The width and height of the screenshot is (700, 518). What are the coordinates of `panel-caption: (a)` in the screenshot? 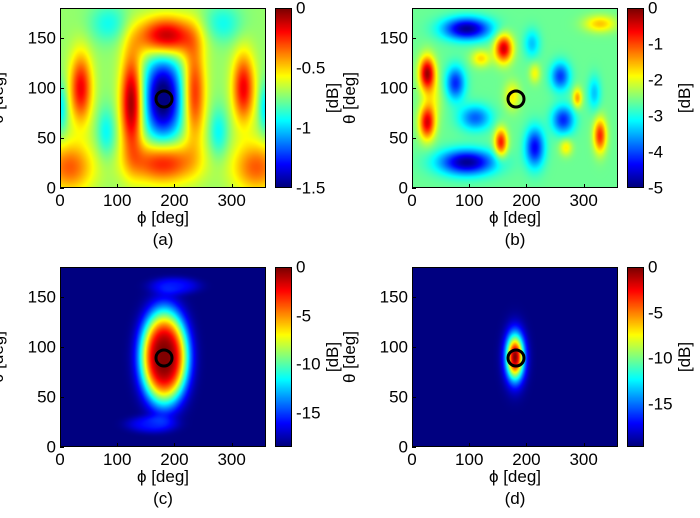 It's located at (163, 239).